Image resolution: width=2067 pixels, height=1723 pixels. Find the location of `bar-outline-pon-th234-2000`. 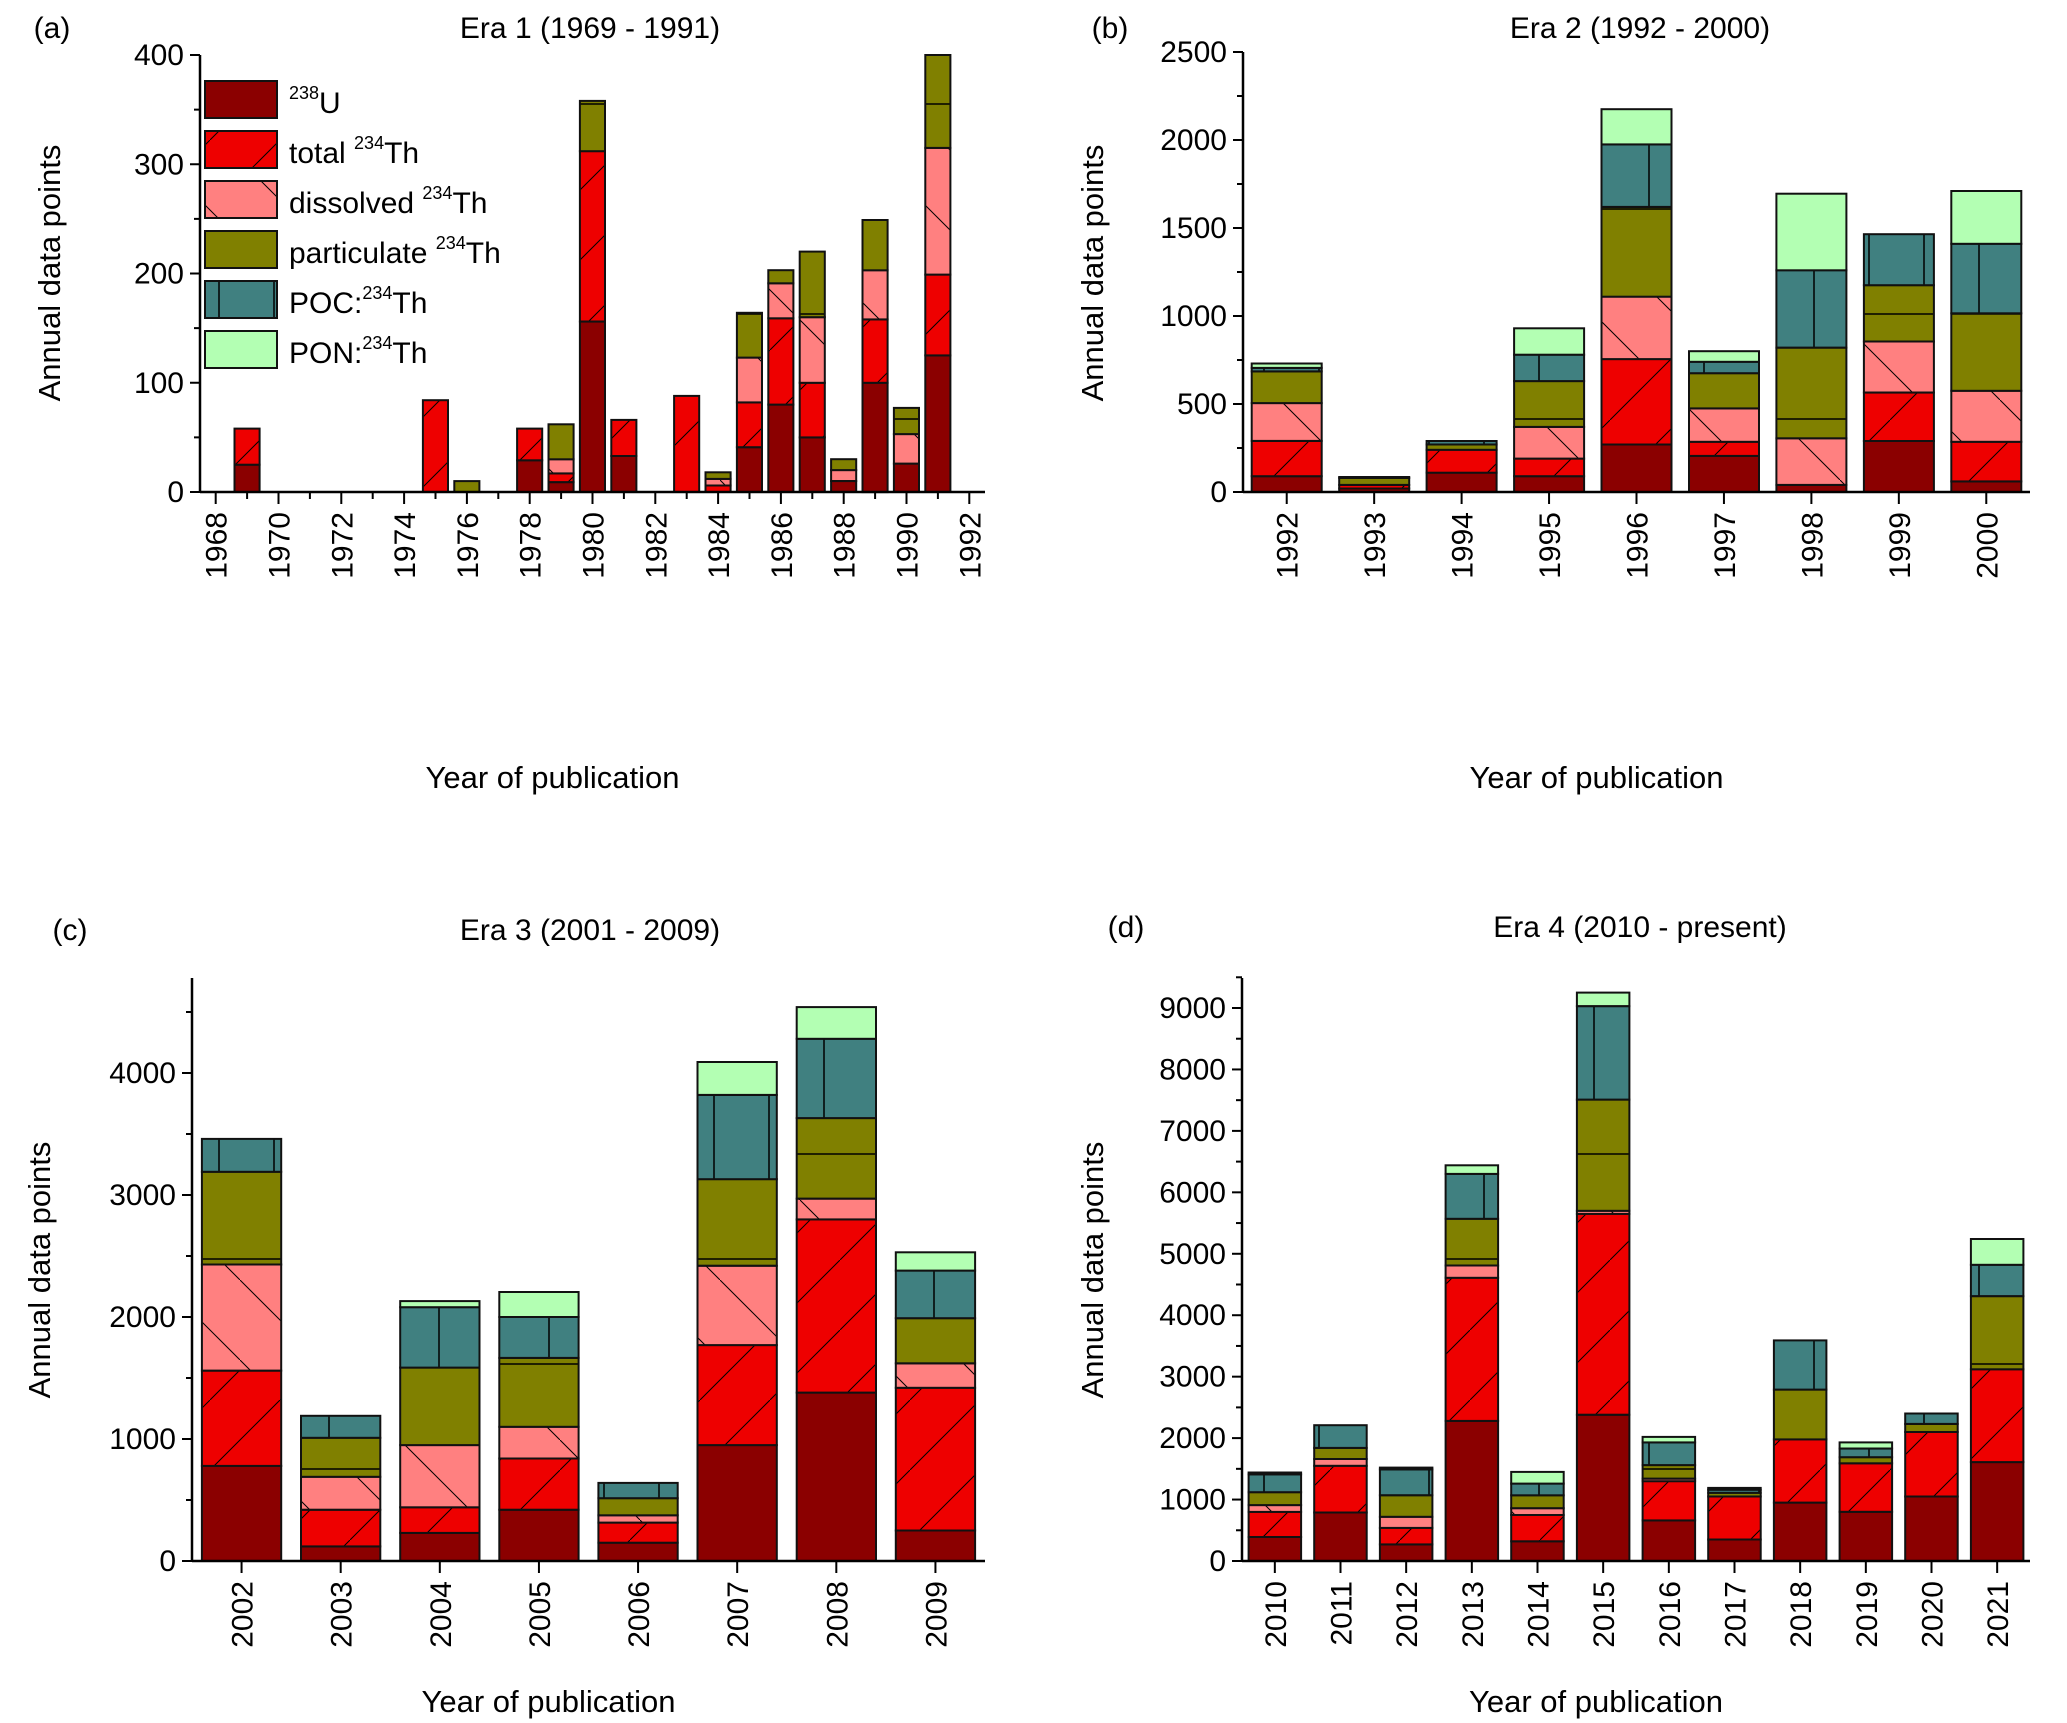

bar-outline-pon-th234-2000 is located at coordinates (1986, 217).